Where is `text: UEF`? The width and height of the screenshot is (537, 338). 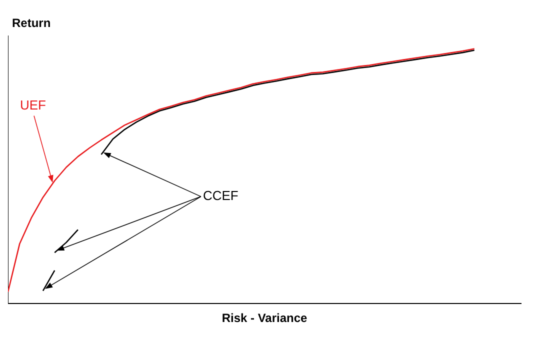 text: UEF is located at coordinates (33, 104).